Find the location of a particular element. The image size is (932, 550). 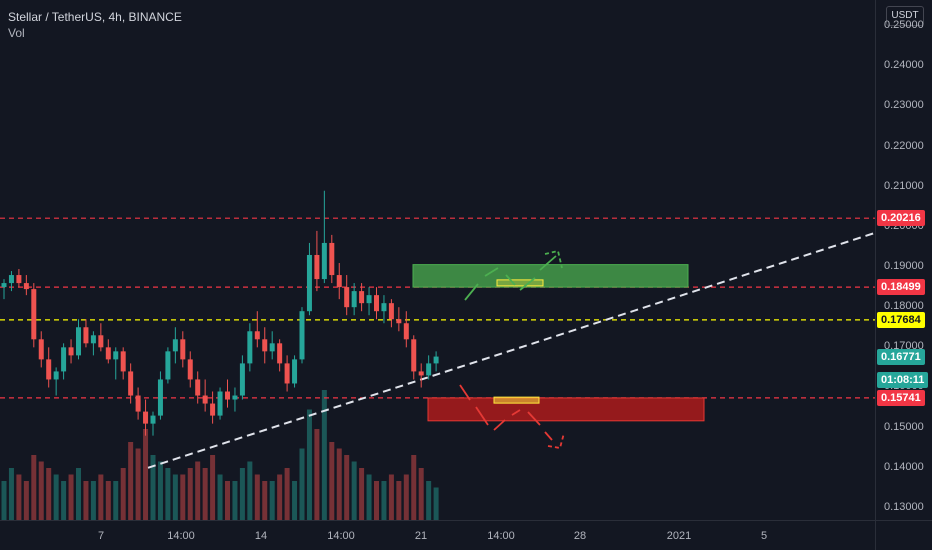

price-tick-label: 0.24000 is located at coordinates (904, 65).